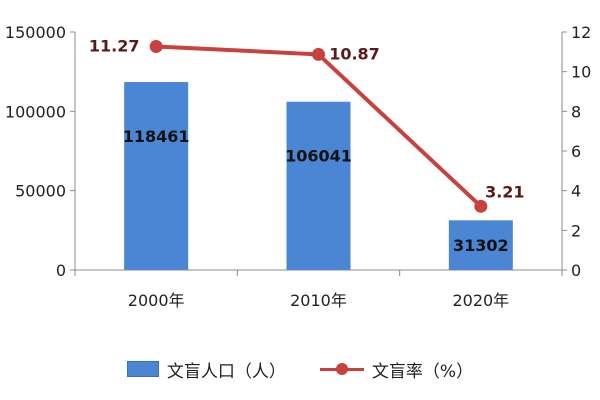 The height and width of the screenshot is (400, 600). Describe the element at coordinates (576, 191) in the screenshot. I see `right-axis-tick-label: 4` at that location.